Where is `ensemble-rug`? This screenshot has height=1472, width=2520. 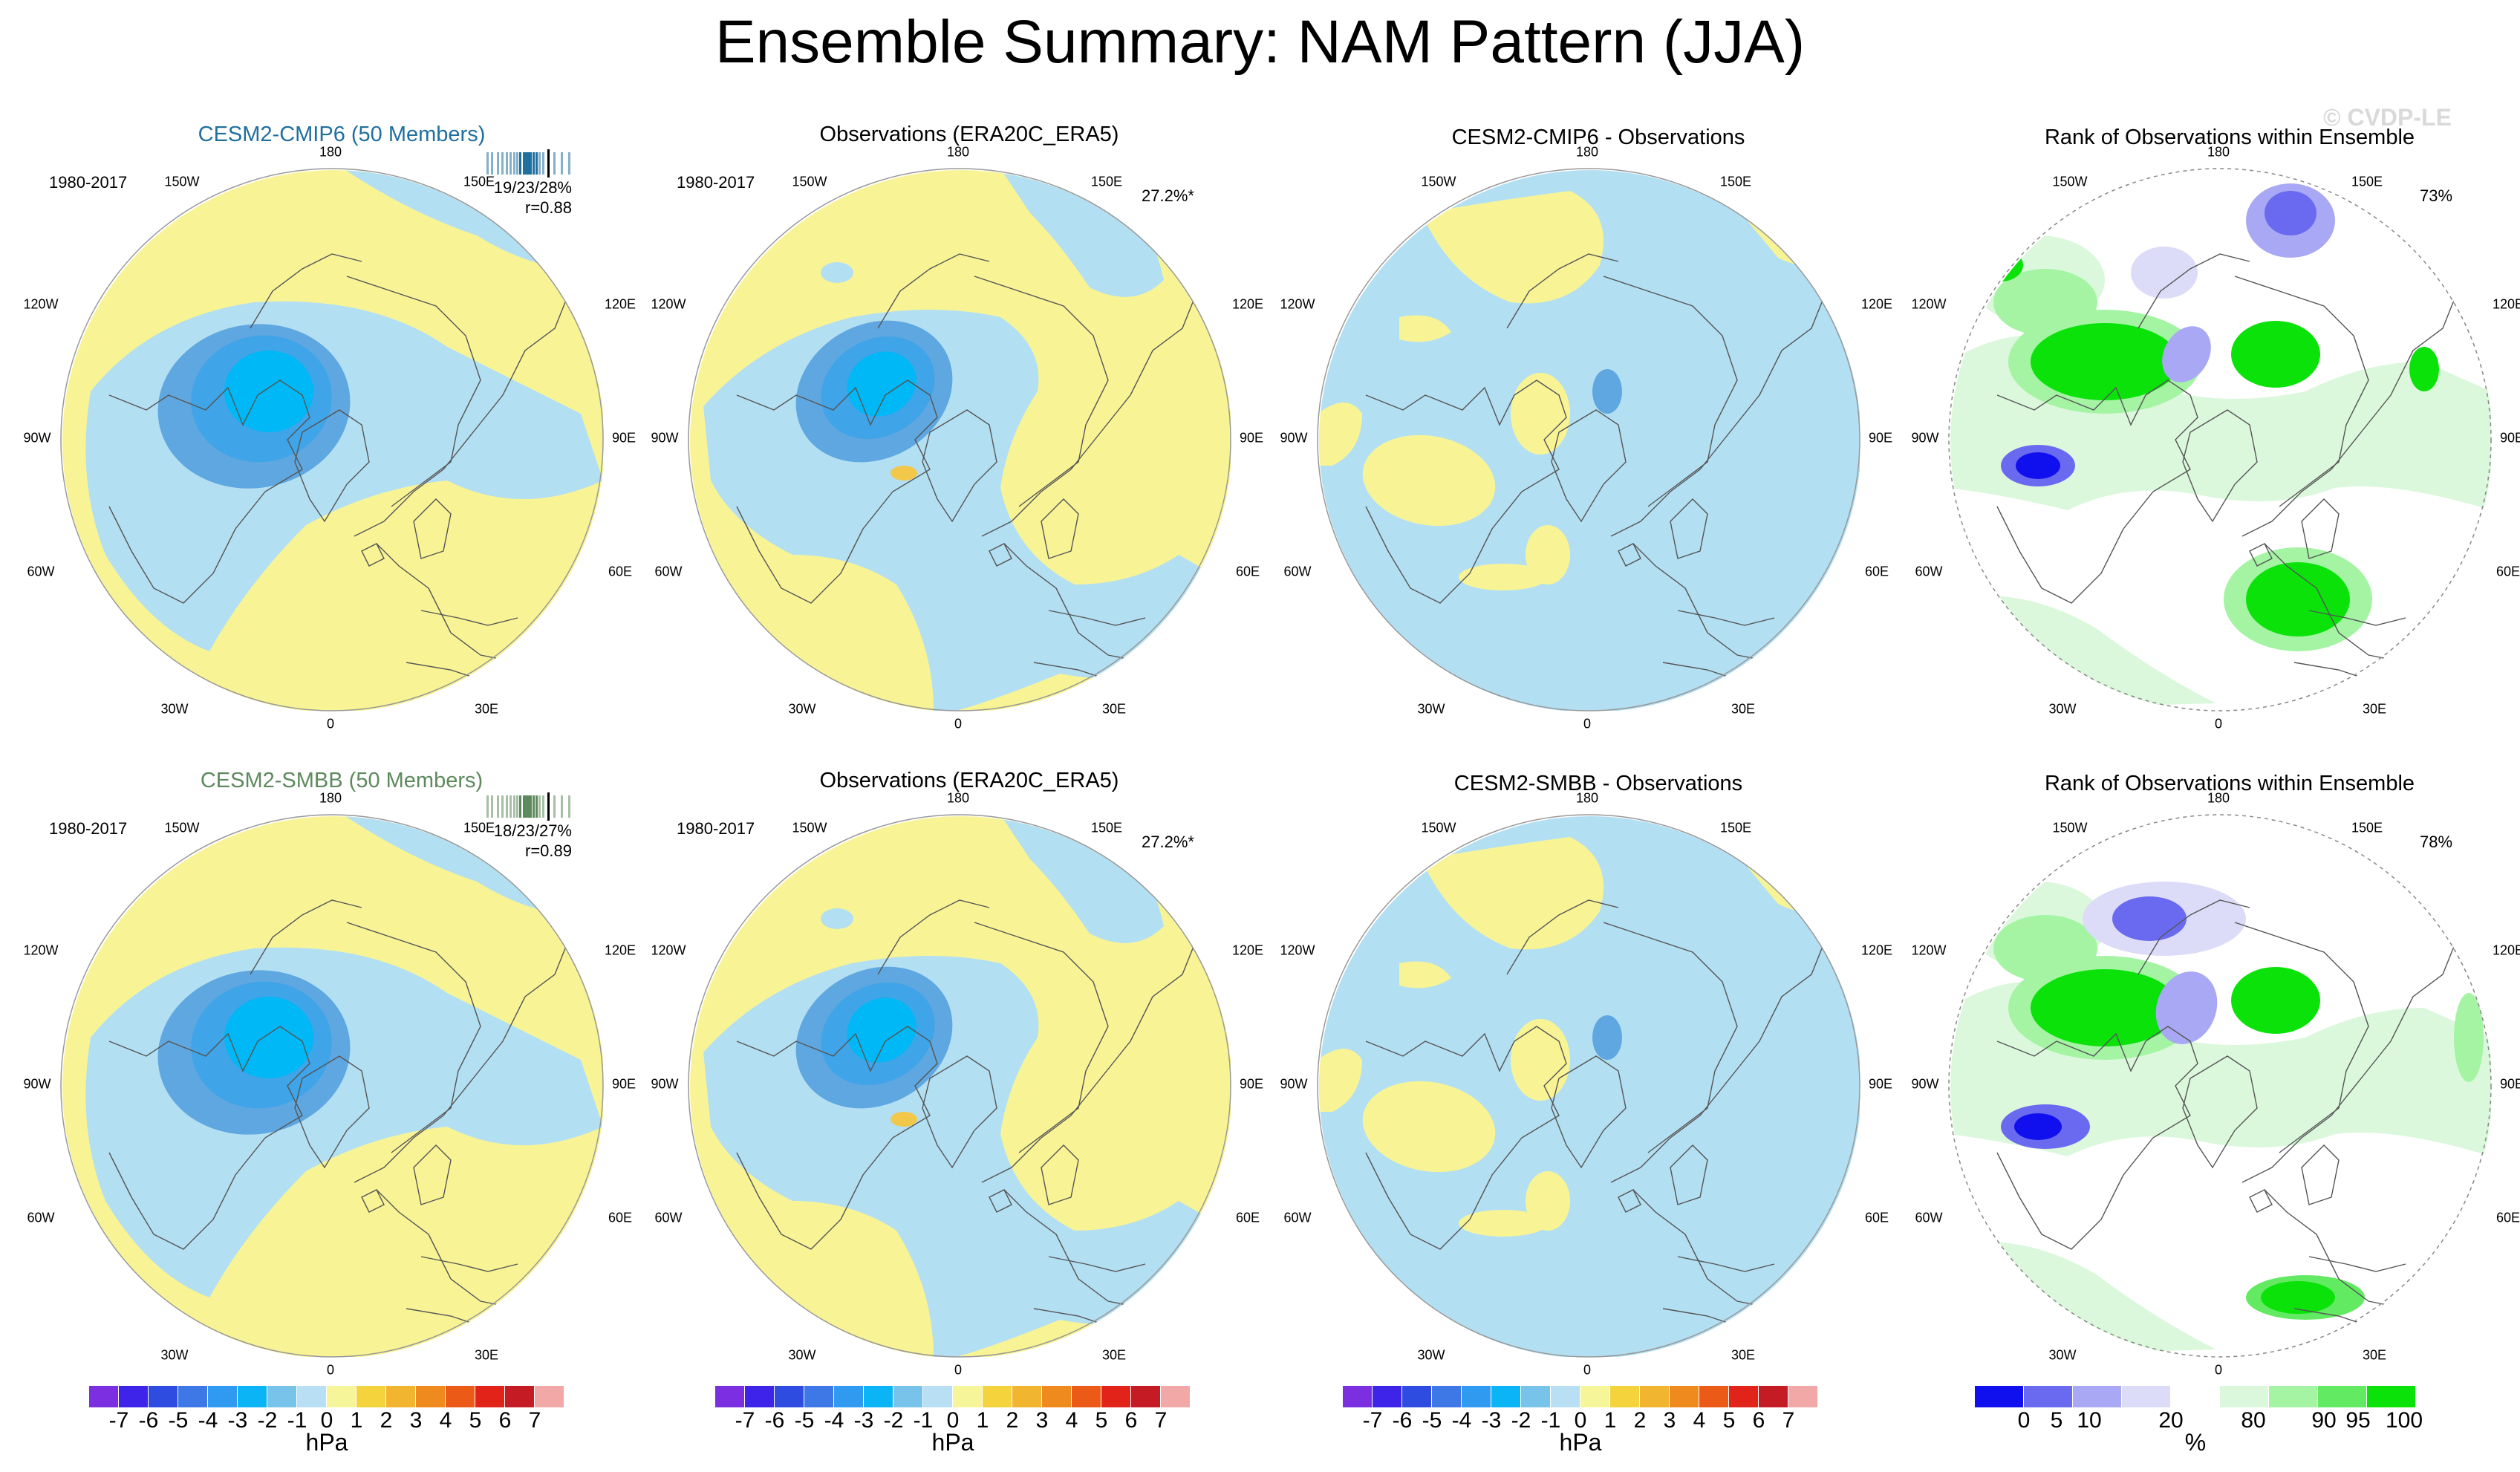 ensemble-rug is located at coordinates (531, 806).